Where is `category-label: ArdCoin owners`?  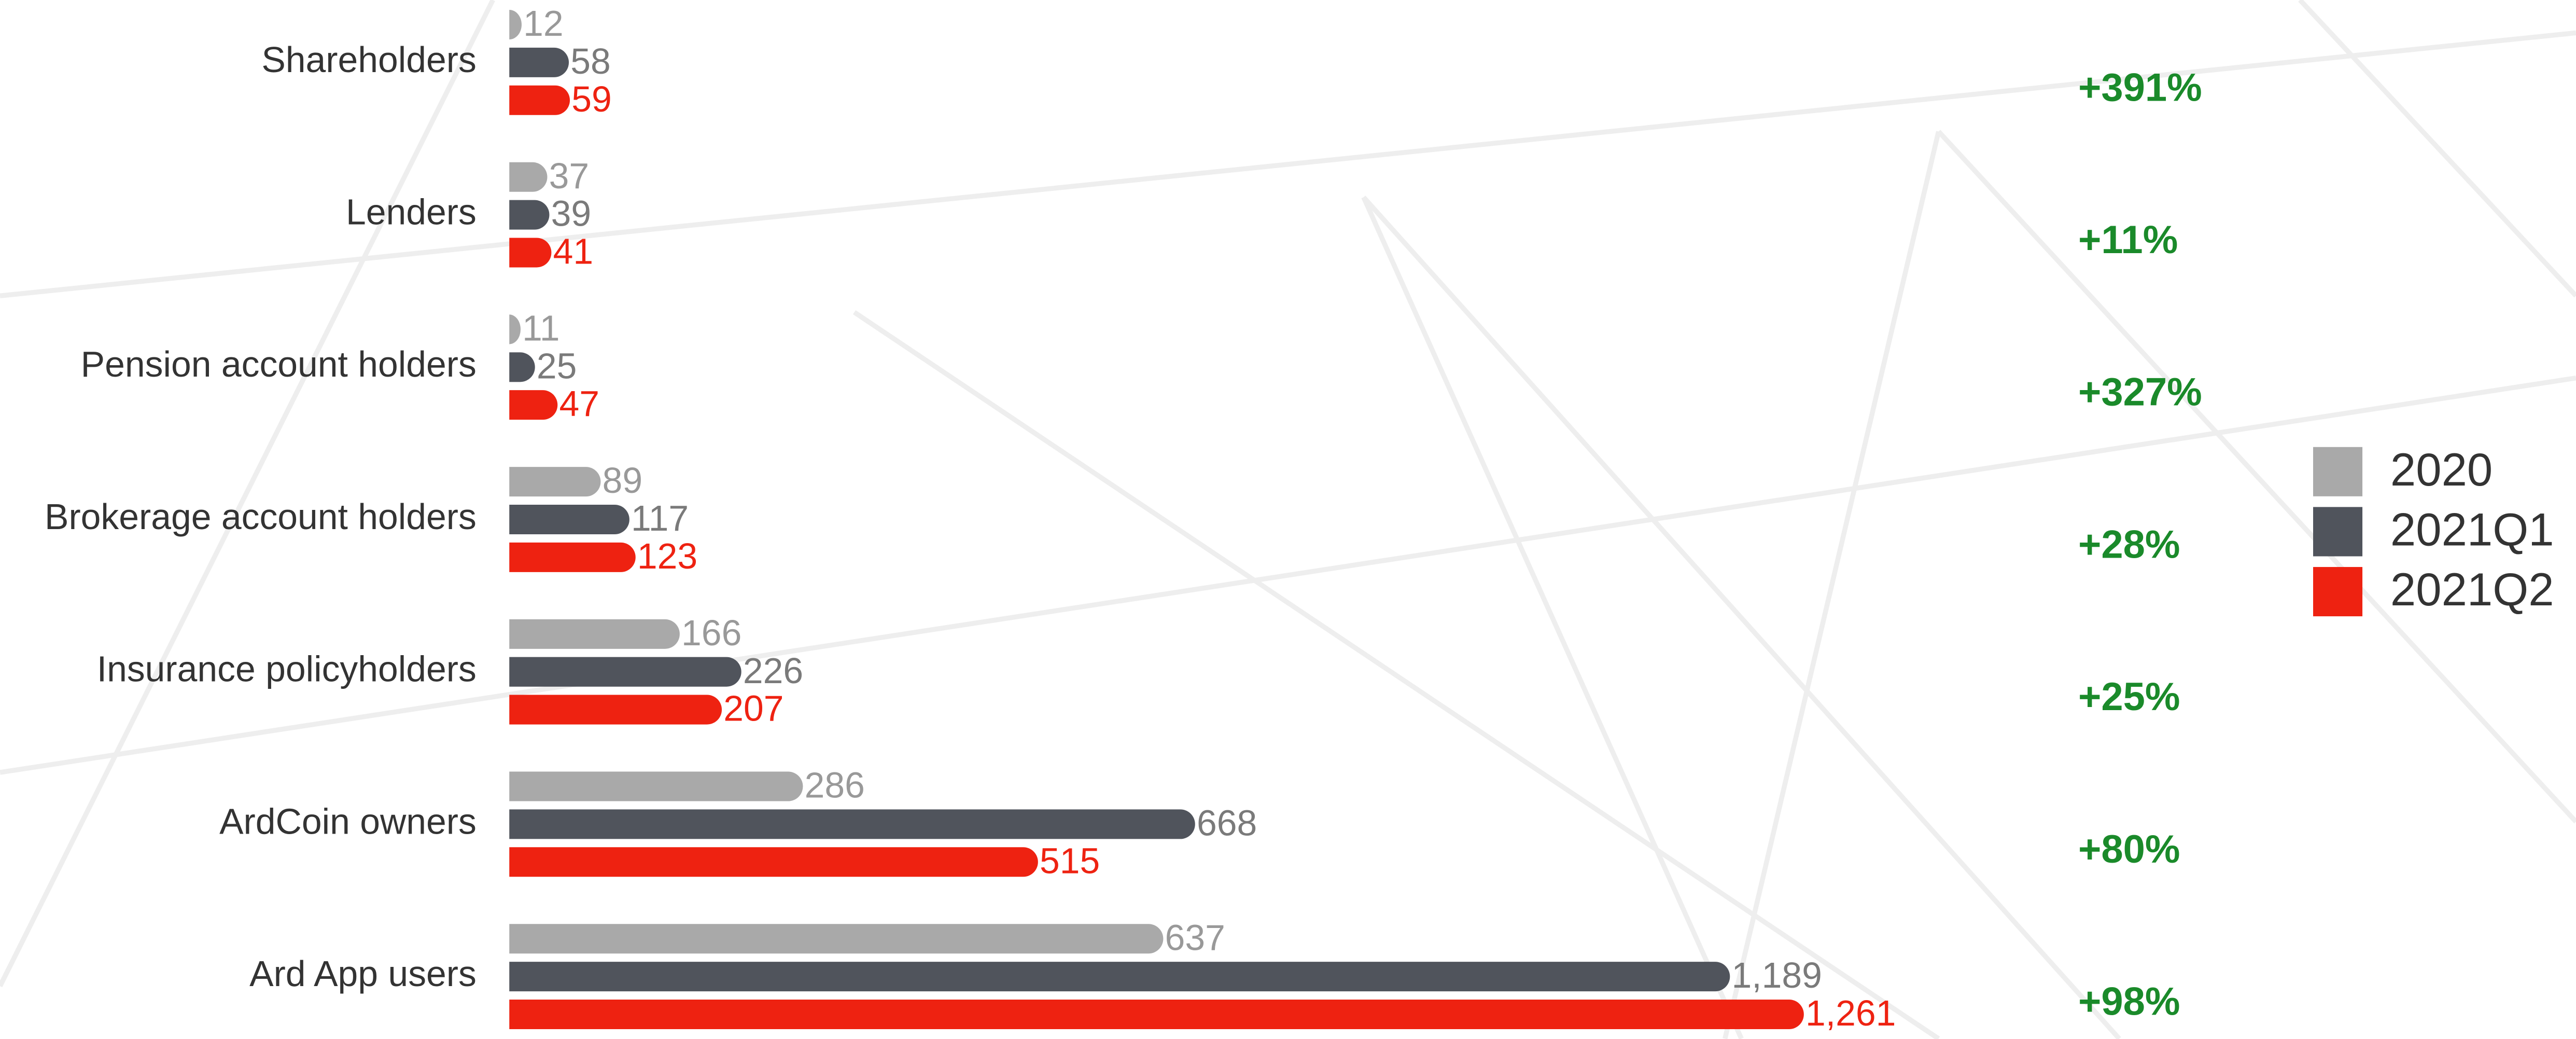
category-label: ArdCoin owners is located at coordinates (348, 821).